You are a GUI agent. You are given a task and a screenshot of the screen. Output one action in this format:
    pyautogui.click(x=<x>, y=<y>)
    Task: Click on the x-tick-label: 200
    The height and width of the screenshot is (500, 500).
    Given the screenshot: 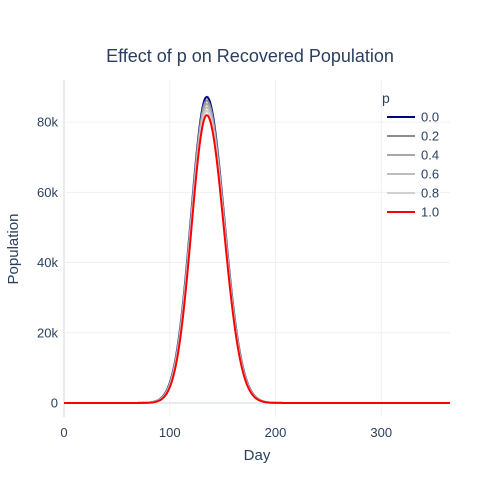 What is the action you would take?
    pyautogui.click(x=276, y=432)
    